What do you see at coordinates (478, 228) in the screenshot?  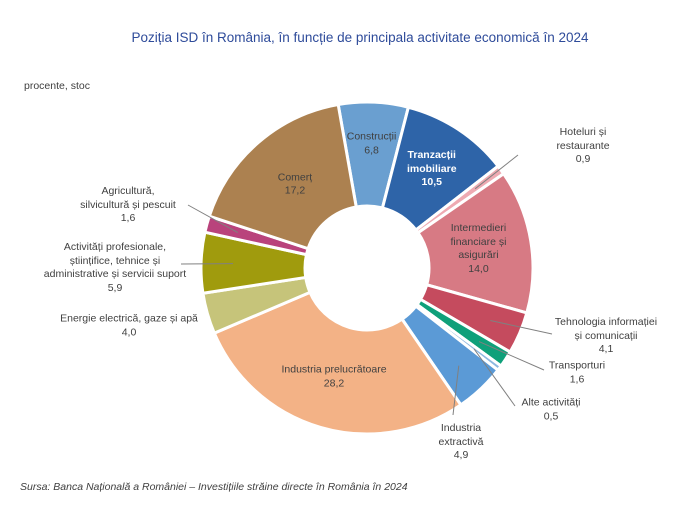 I see `slice-name: Intermedieri` at bounding box center [478, 228].